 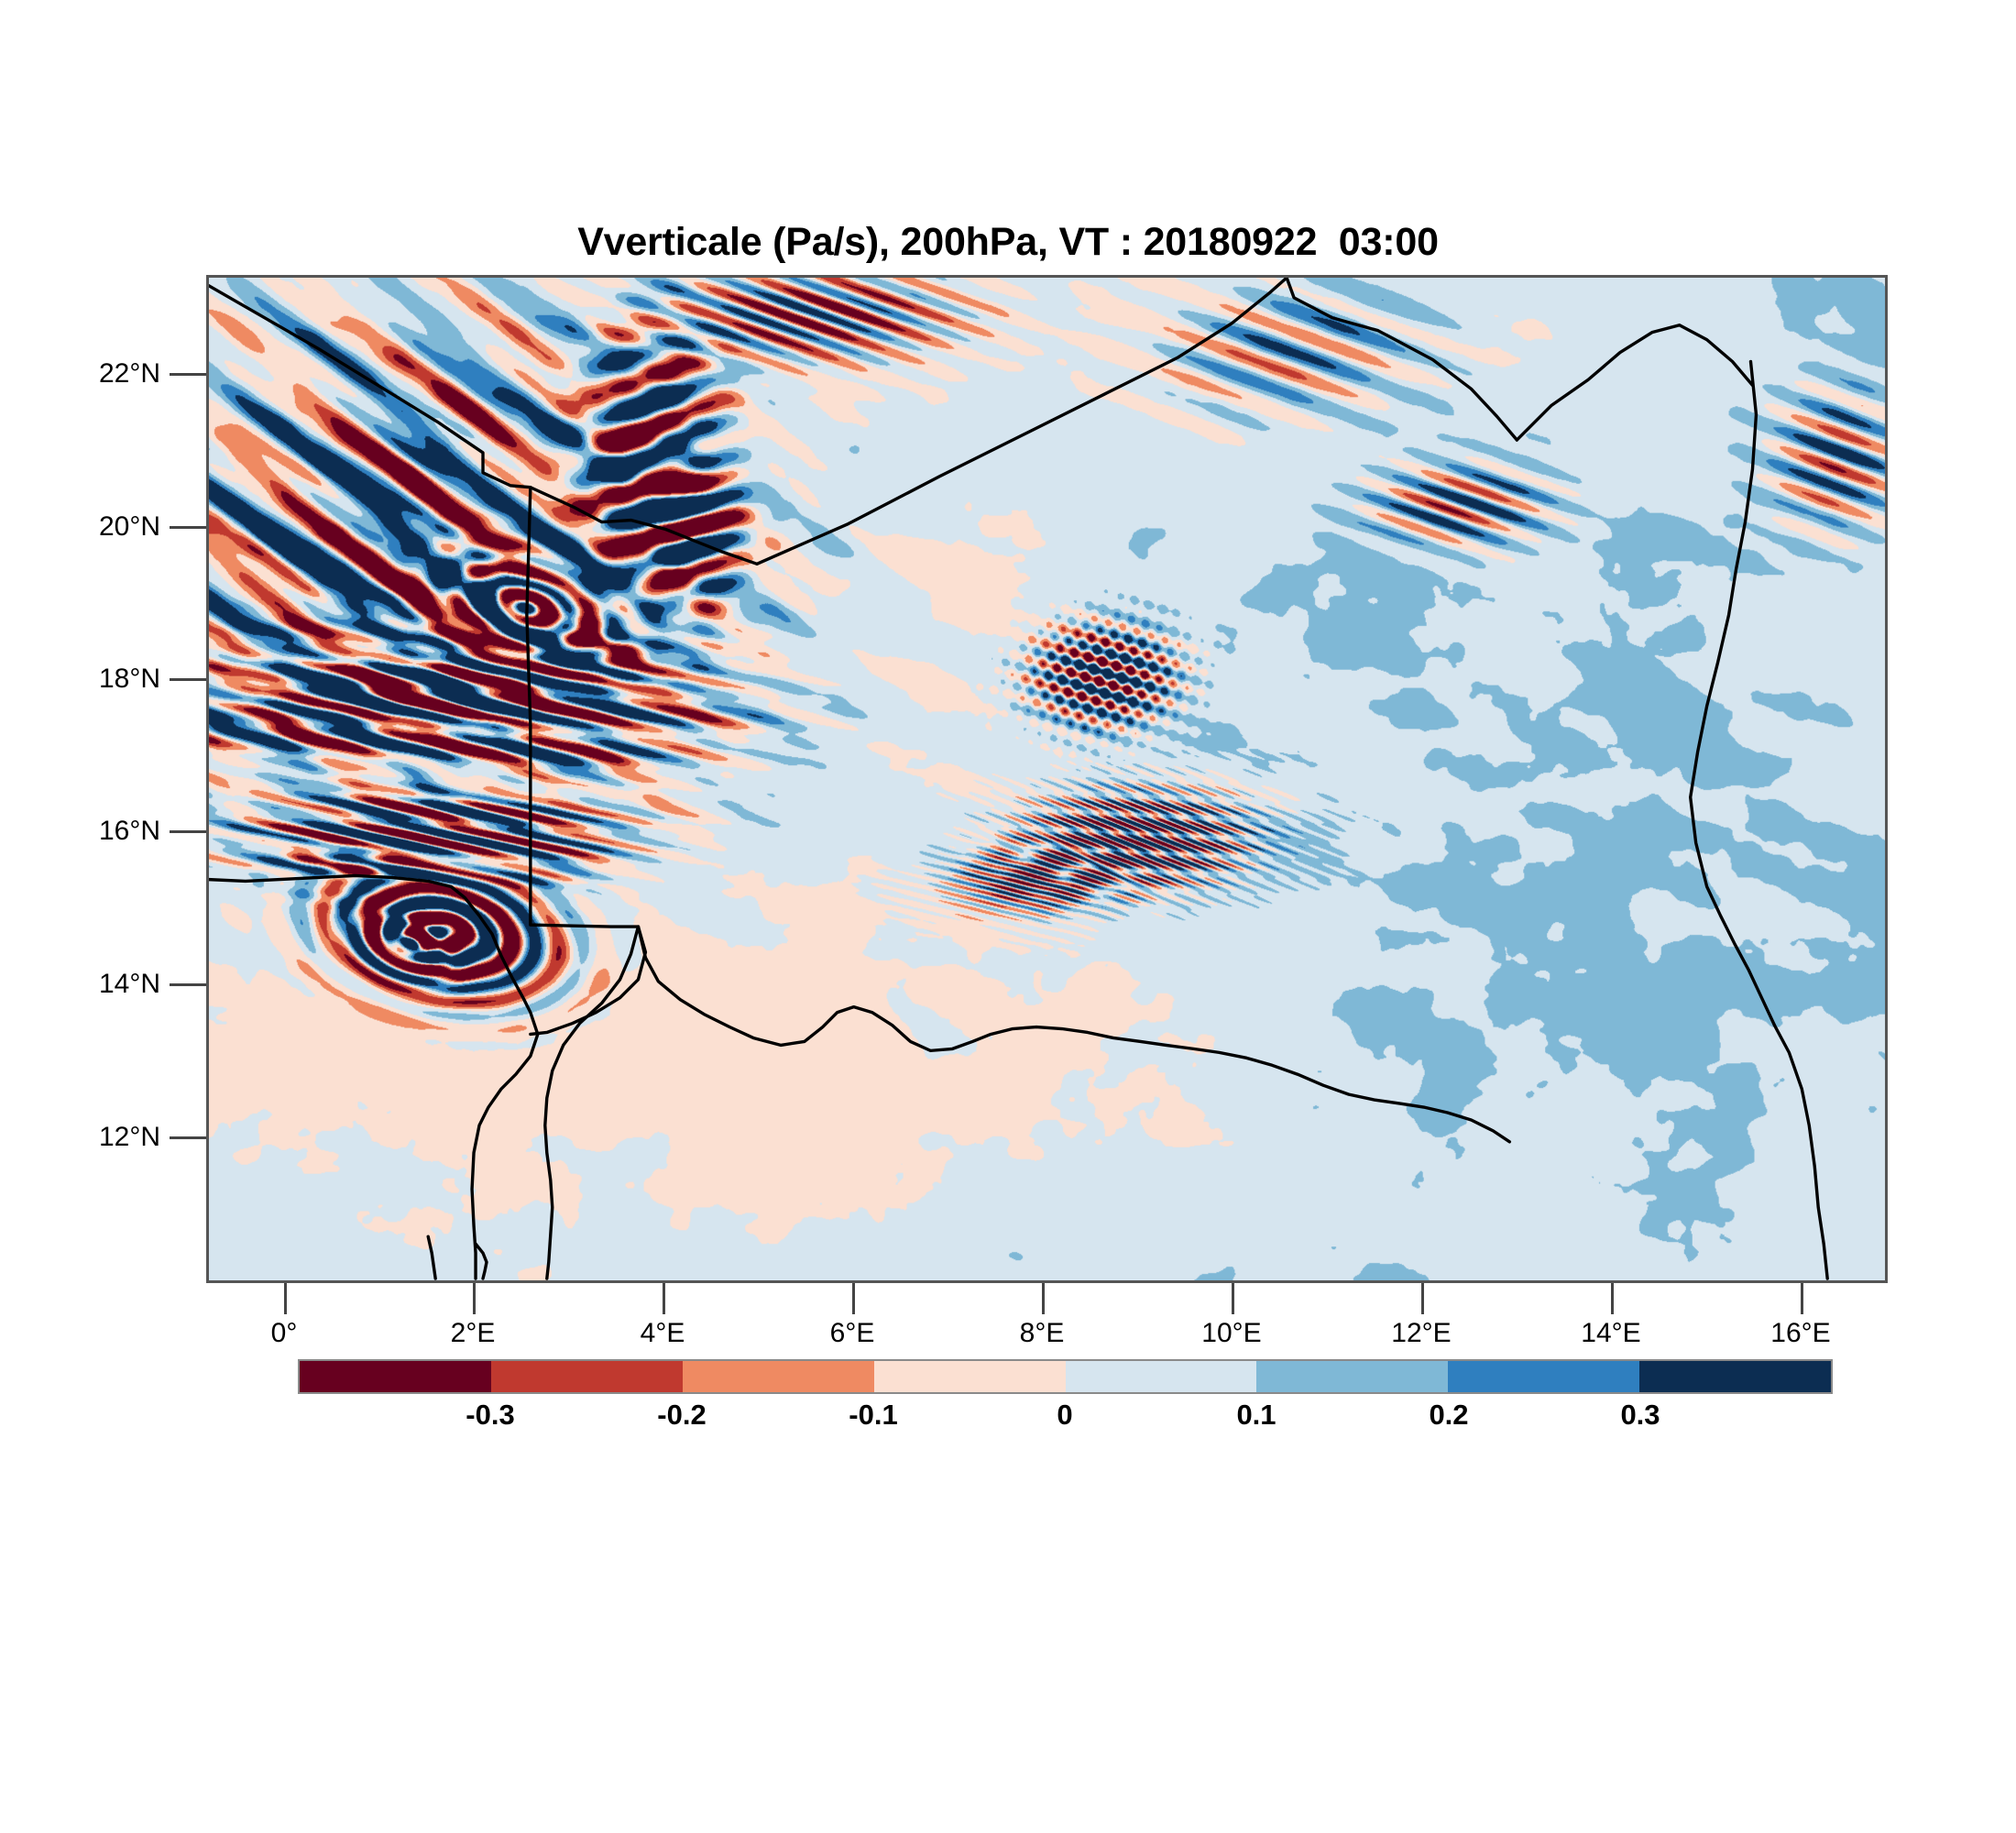 What do you see at coordinates (188, 374) in the screenshot?
I see `ytick-line-22N` at bounding box center [188, 374].